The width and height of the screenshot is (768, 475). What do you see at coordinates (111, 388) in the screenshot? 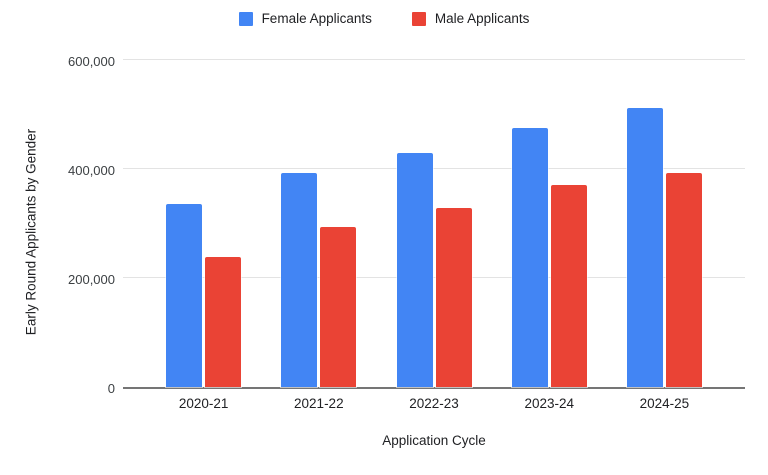
I see `y-tick-label: 0` at bounding box center [111, 388].